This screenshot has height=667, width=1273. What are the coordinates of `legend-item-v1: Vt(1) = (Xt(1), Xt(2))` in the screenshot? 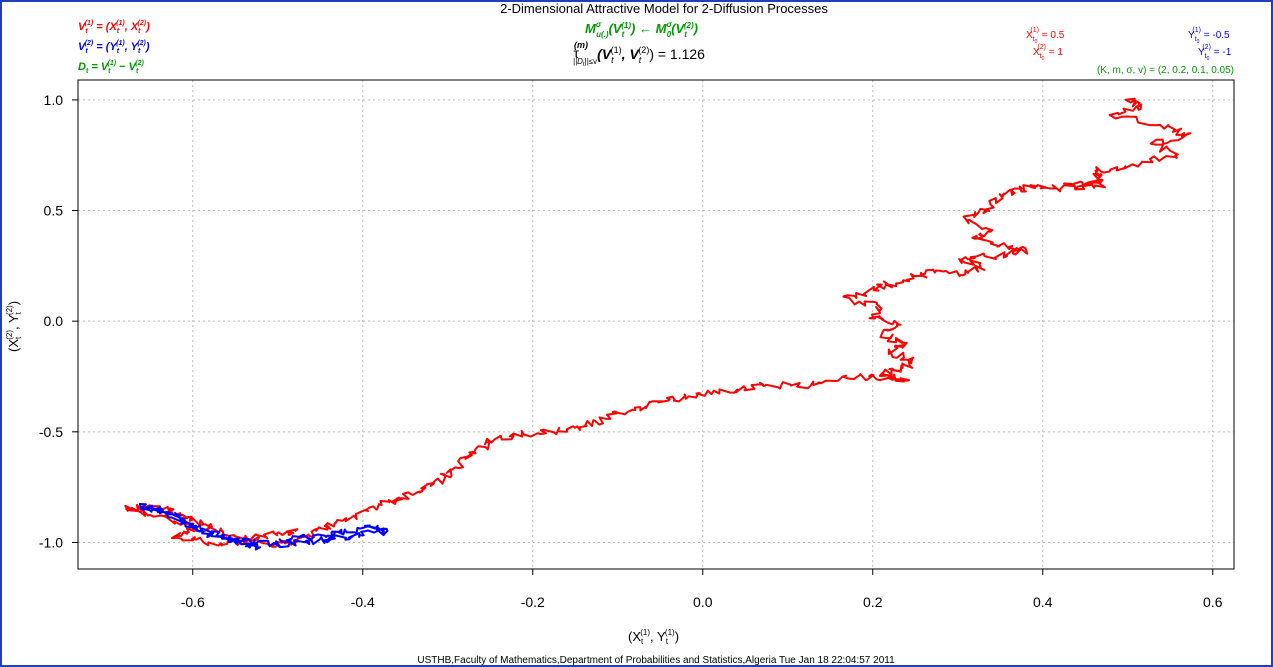 It's located at (114, 27).